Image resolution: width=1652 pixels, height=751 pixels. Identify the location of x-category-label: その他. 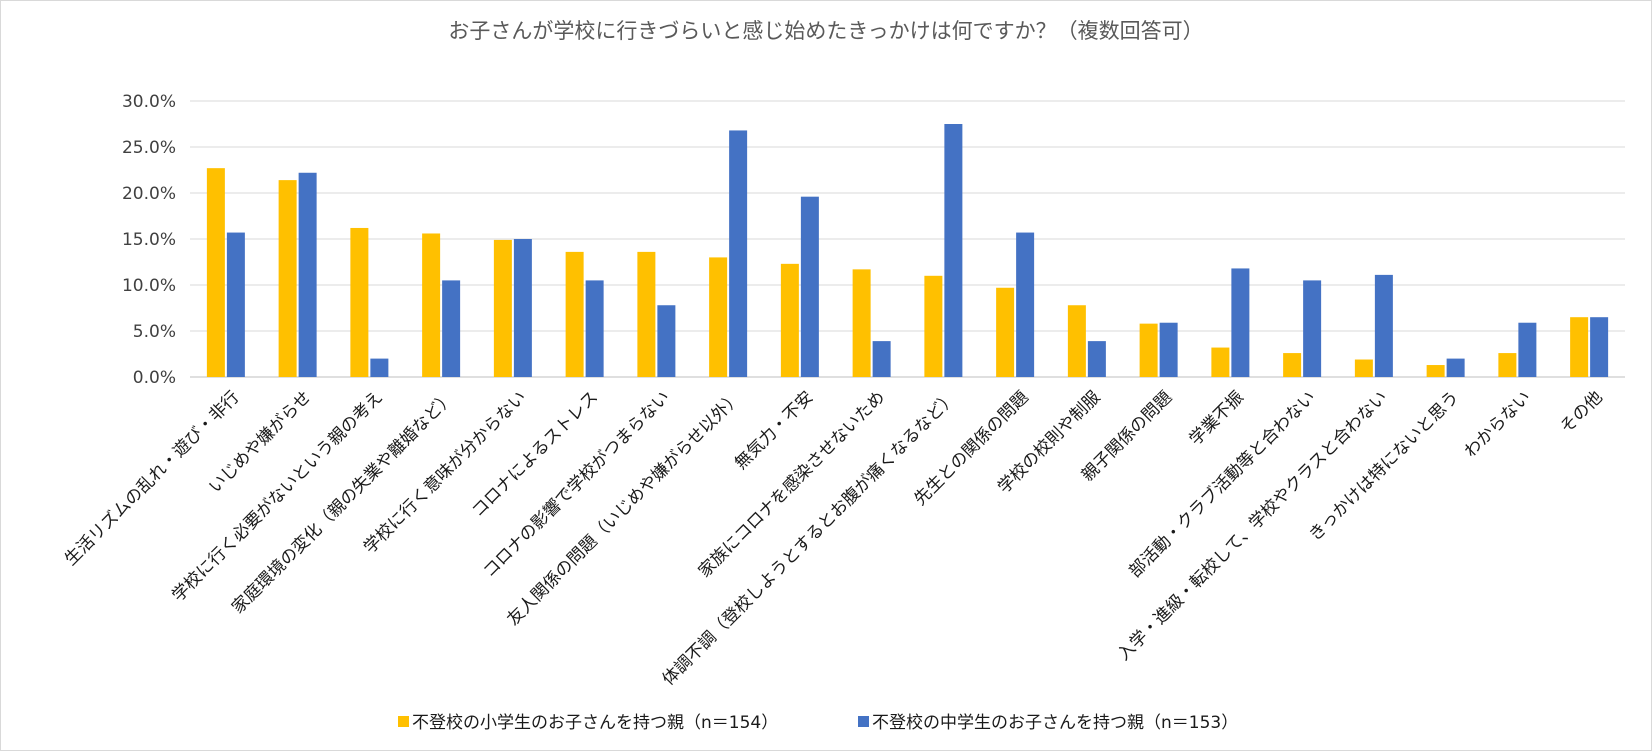
(1581, 412).